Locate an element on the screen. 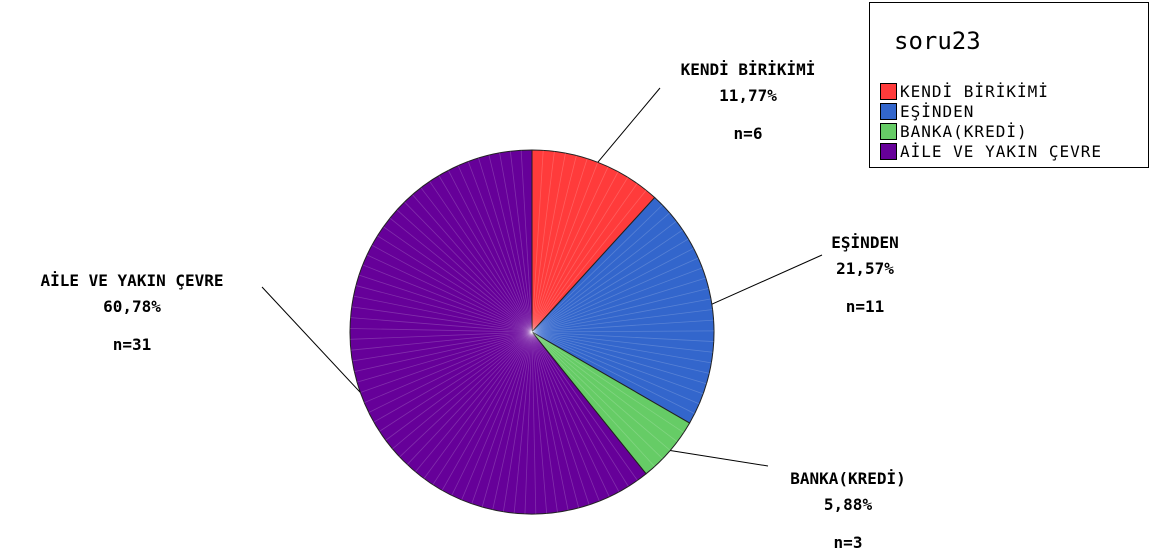 Image resolution: width=1151 pixels, height=557 pixels. legend-item-kendi-birikimi: KENDİ BİRİKİMİ is located at coordinates (964, 91).